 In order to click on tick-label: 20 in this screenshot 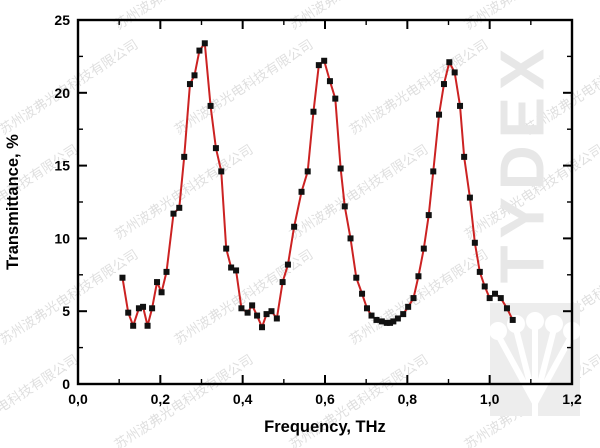, I will do `click(62, 93)`.